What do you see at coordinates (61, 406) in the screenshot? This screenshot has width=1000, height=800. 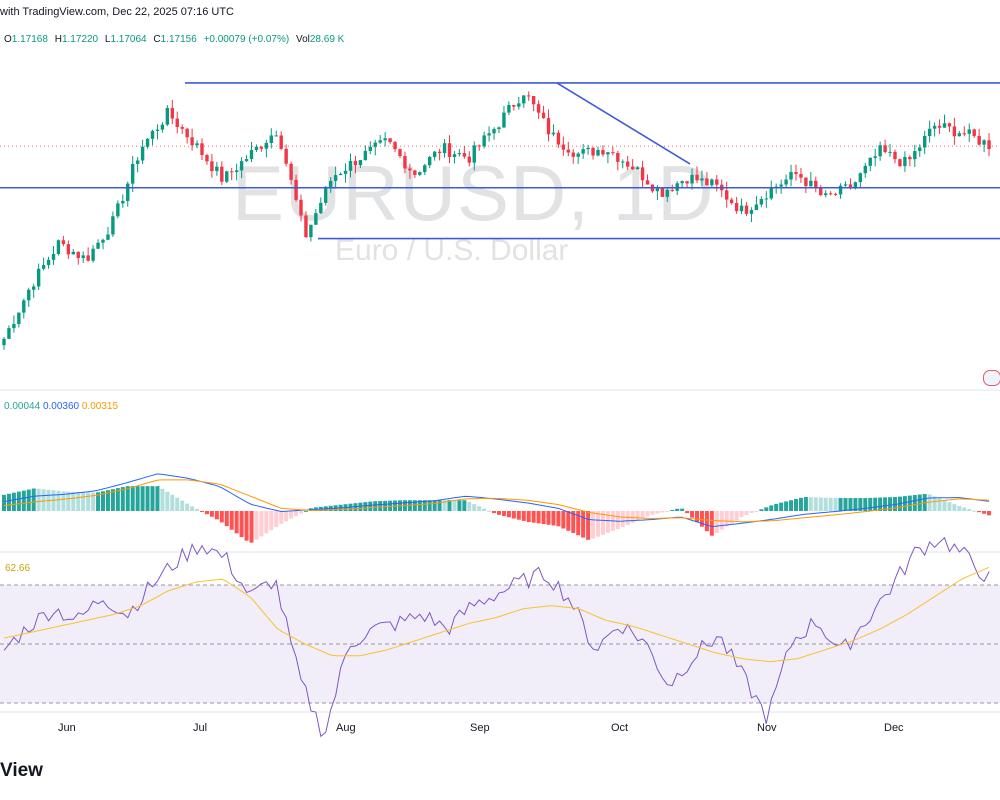 I see `macd-legend: 0.00044 0.00360 0.00315` at bounding box center [61, 406].